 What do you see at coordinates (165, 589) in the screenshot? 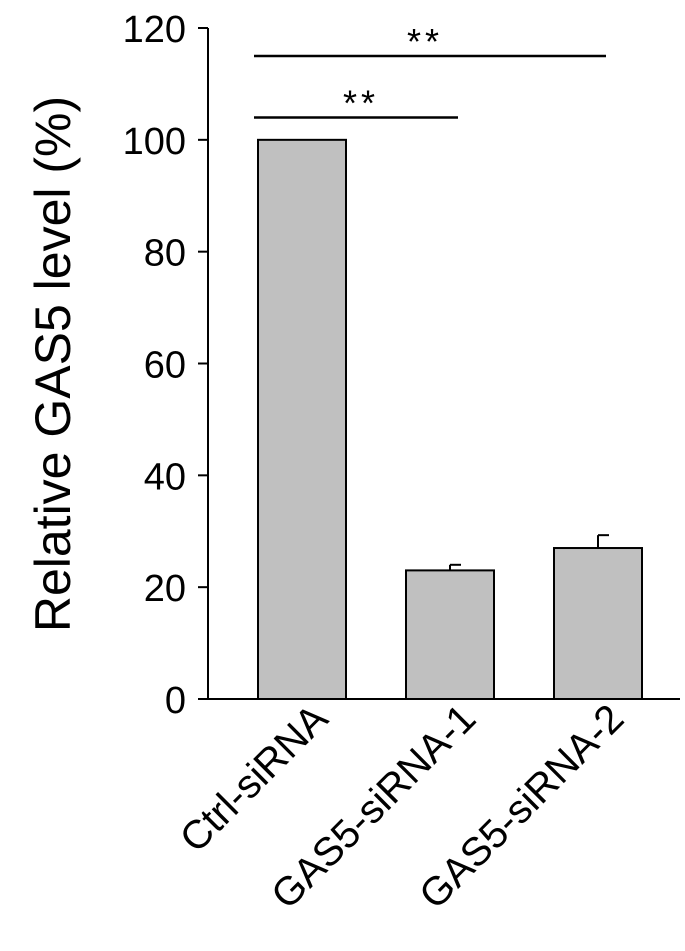
I see `y-tick-label: 20` at bounding box center [165, 589].